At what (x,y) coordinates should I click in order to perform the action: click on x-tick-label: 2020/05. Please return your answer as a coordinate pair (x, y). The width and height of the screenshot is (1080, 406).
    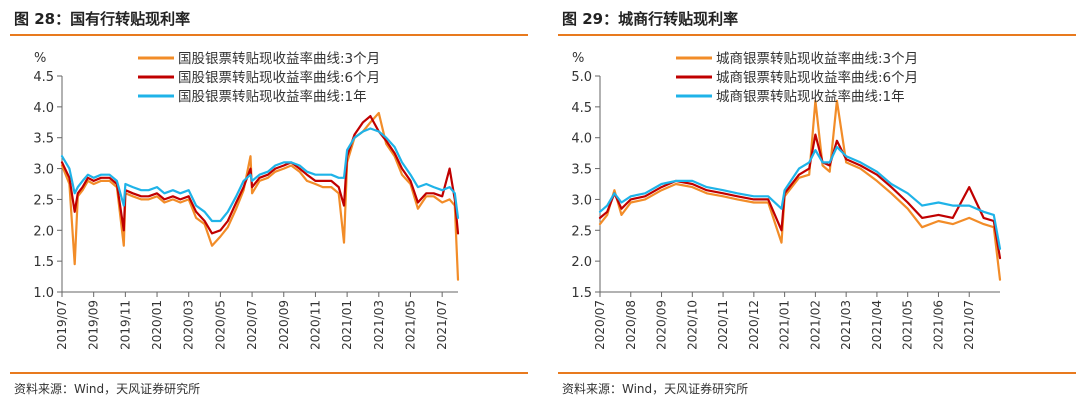
    Looking at the image, I should click on (220, 325).